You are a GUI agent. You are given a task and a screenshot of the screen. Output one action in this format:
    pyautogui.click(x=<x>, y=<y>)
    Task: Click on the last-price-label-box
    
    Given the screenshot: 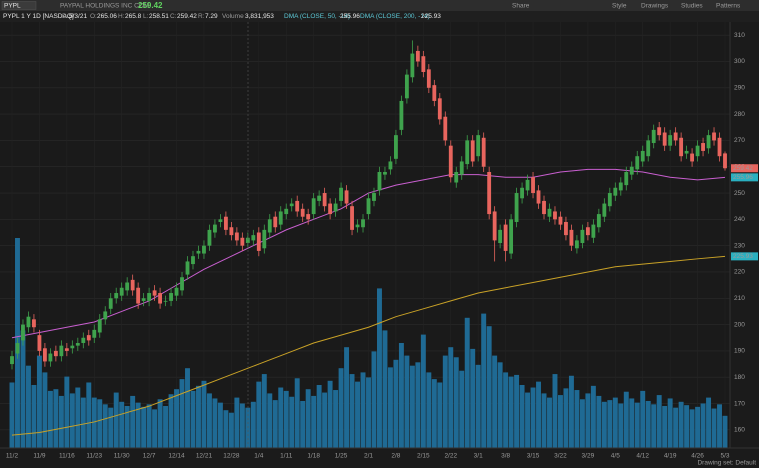 What is the action you would take?
    pyautogui.click(x=744, y=168)
    